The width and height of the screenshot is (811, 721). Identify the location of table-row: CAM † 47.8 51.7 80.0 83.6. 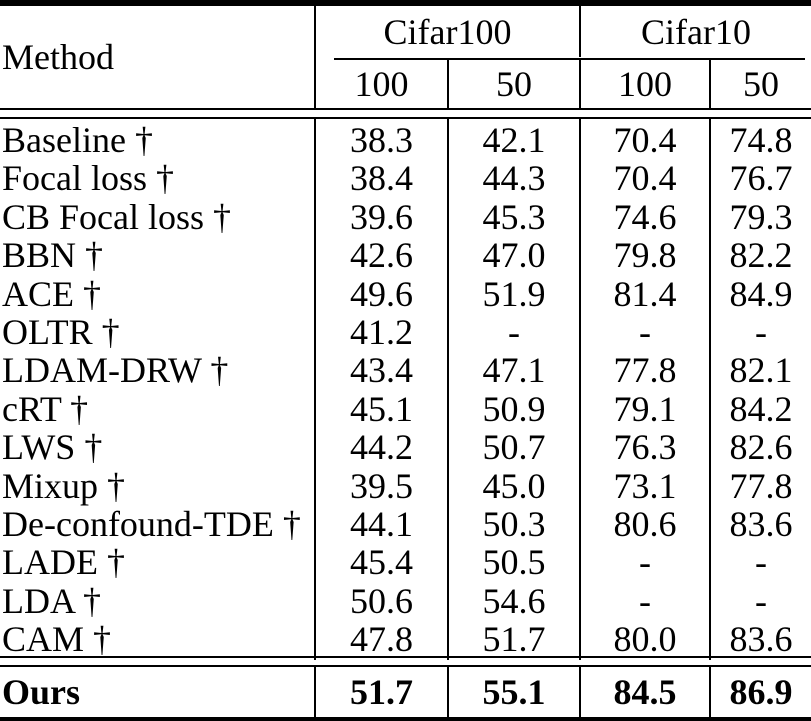
(405, 639).